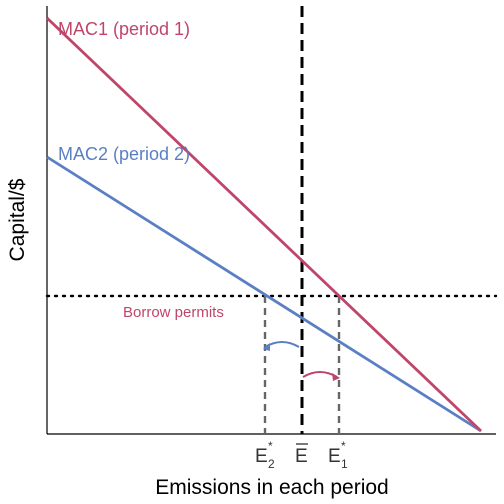 This screenshot has height=504, width=504. What do you see at coordinates (271, 464) in the screenshot?
I see `tick-e2-sub: 2` at bounding box center [271, 464].